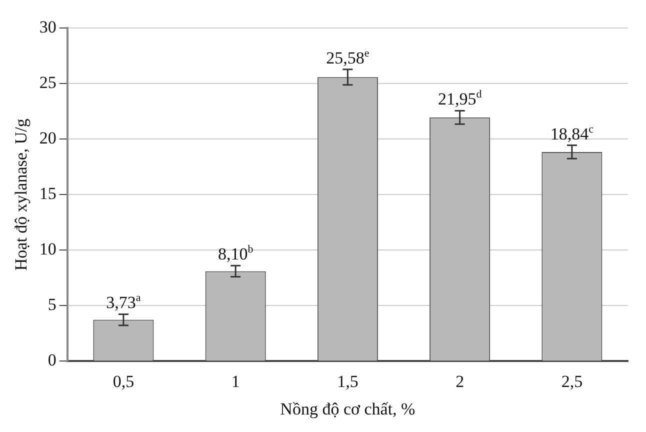 The image size is (646, 432). What do you see at coordinates (52, 304) in the screenshot?
I see `y-tick-label: 5` at bounding box center [52, 304].